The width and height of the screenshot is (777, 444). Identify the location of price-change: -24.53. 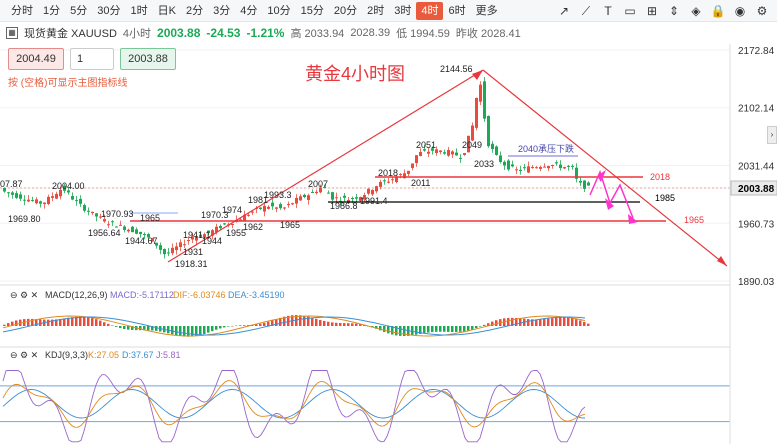
(223, 33).